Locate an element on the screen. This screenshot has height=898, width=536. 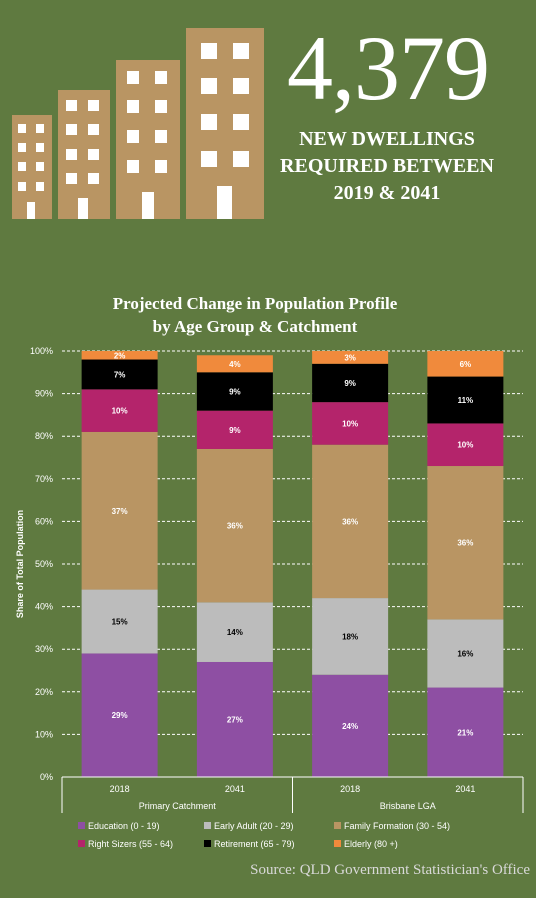
y-tick-label: 60% is located at coordinates (44, 521).